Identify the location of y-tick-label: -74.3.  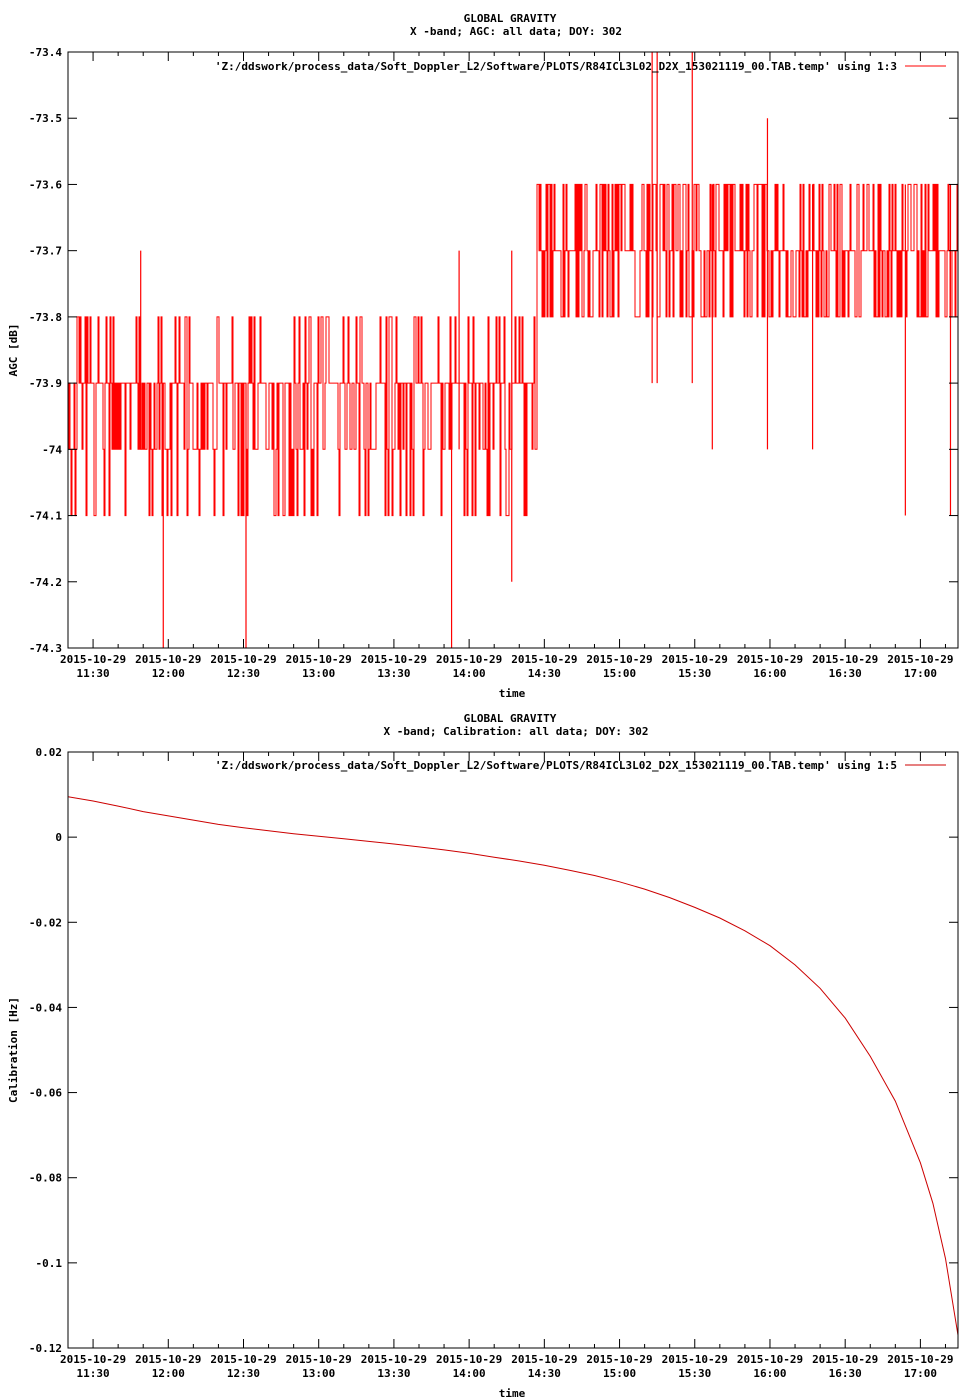
(45, 648).